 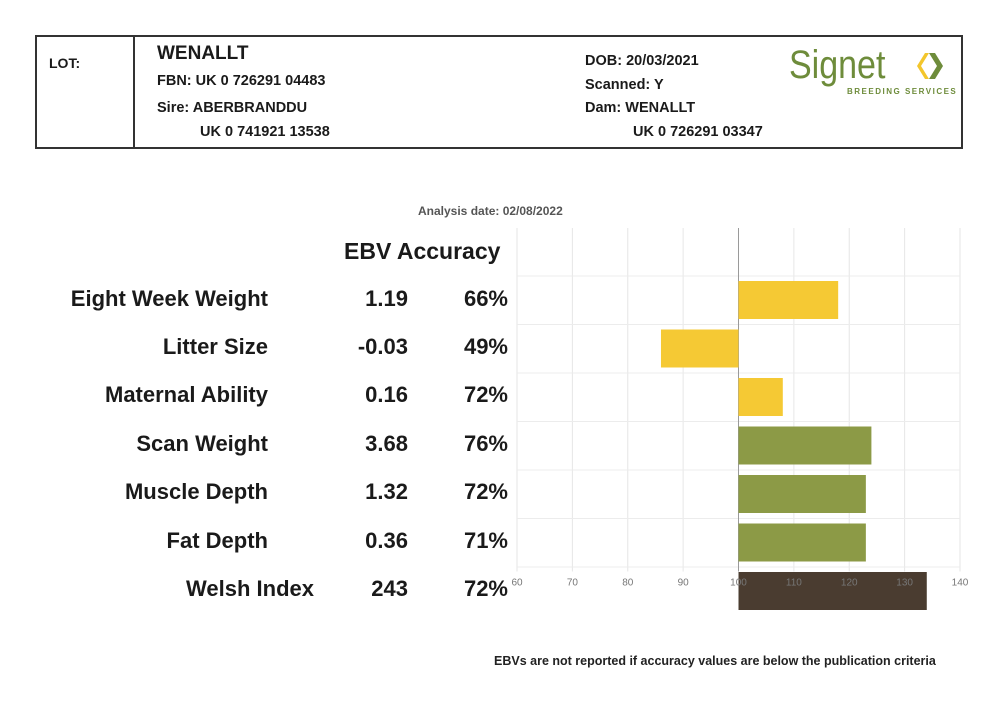 I want to click on x-tick-label: 60, so click(x=517, y=583).